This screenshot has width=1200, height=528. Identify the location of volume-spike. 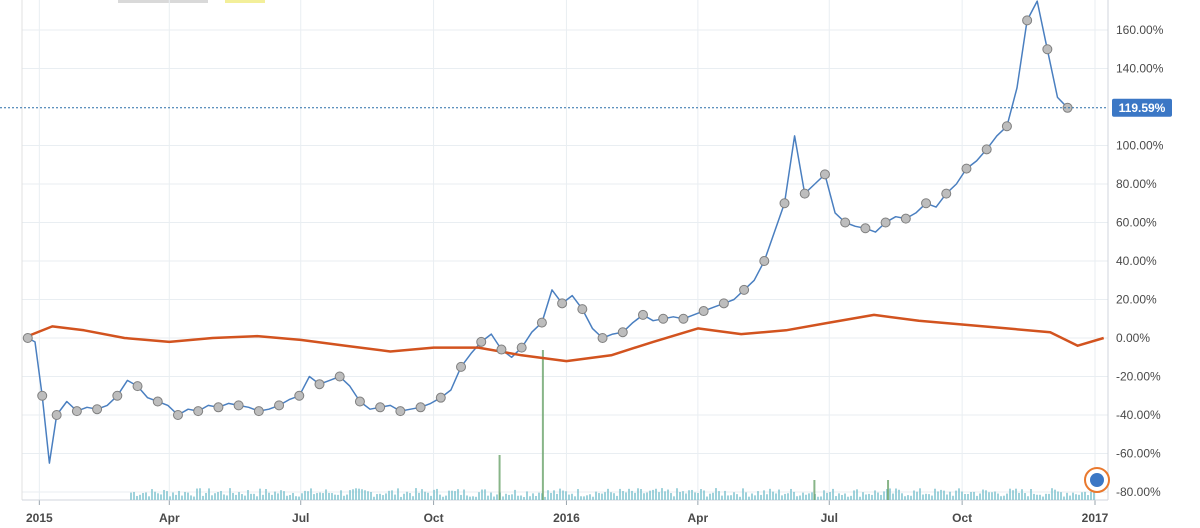
(888, 490).